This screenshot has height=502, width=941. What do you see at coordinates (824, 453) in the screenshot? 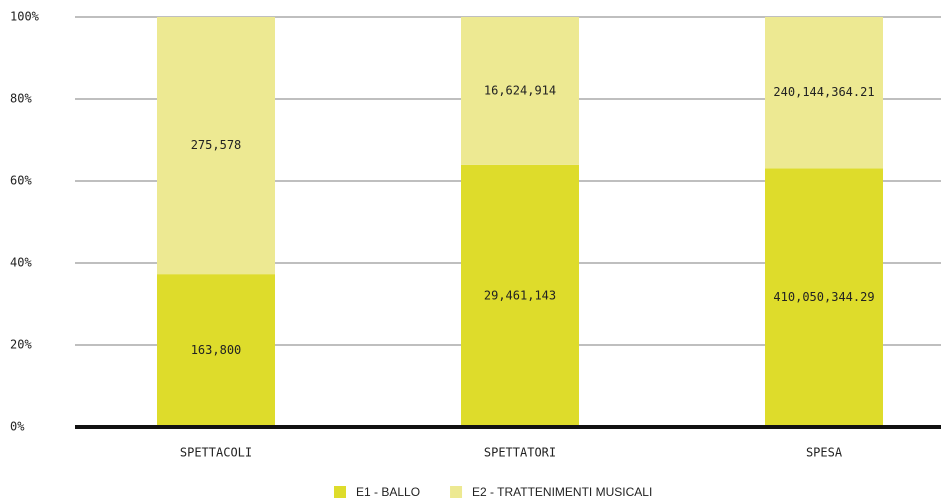
I see `x-tick-label: SPESA` at bounding box center [824, 453].